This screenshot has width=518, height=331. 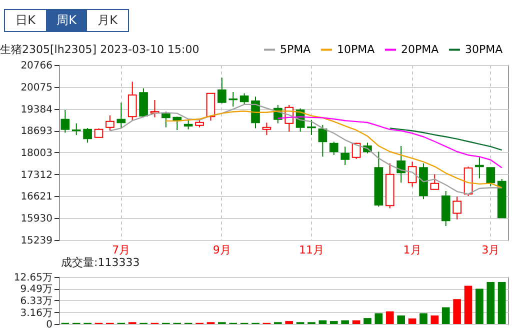 What do you see at coordinates (36, 241) in the screenshot?
I see `y-tick-label: 15239` at bounding box center [36, 241].